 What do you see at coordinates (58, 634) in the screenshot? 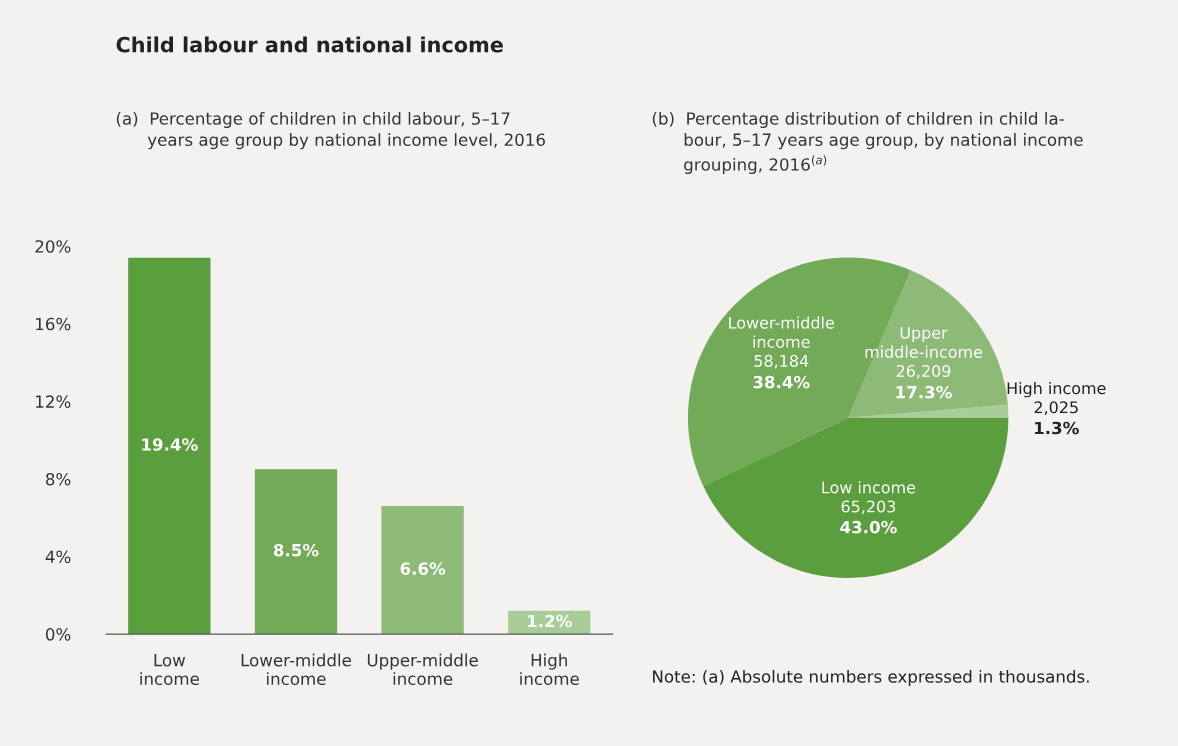
I see `y-tick-label: 0%` at bounding box center [58, 634].